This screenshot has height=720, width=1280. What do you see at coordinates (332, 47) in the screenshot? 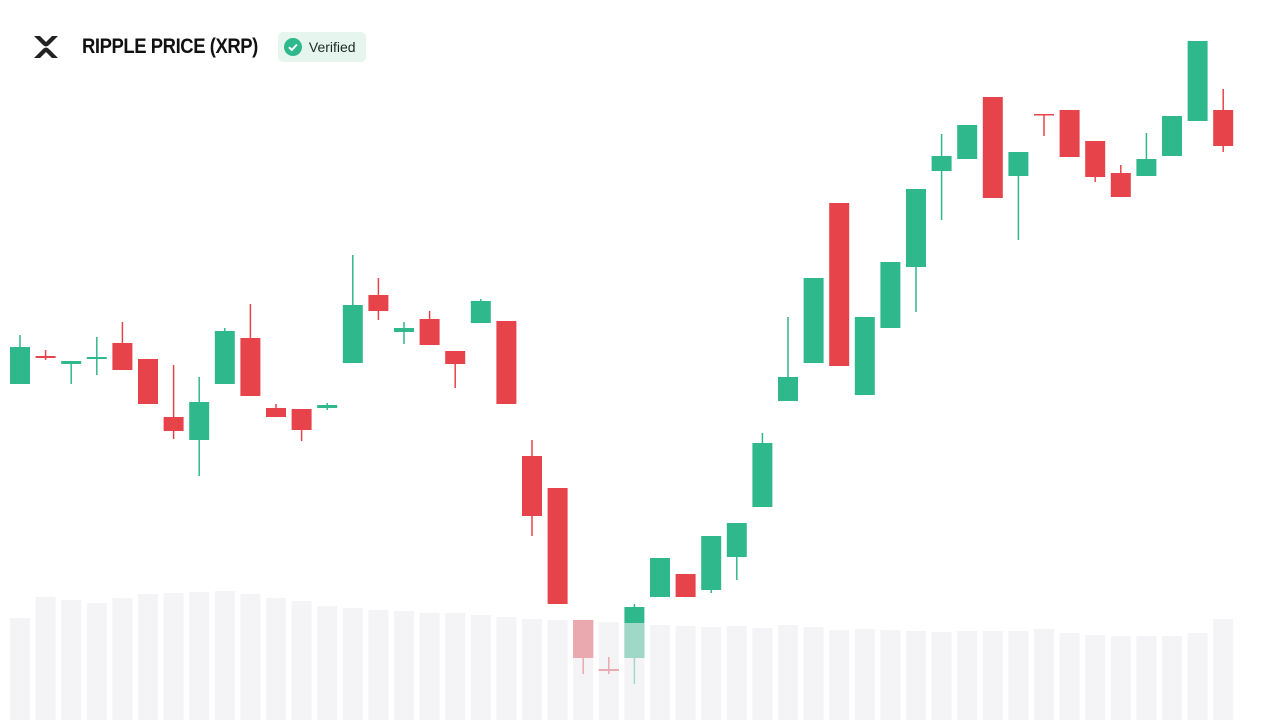
I see `badge-text: Verified` at bounding box center [332, 47].